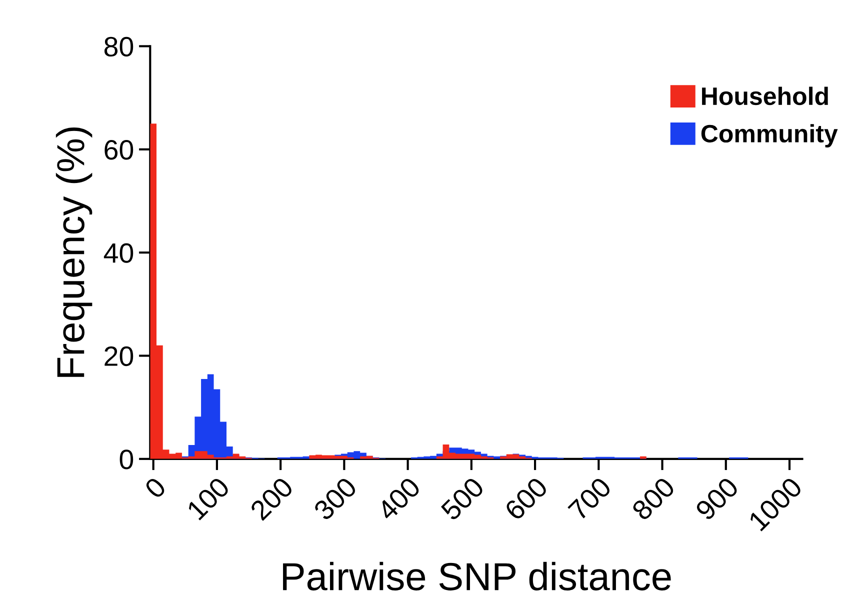 The width and height of the screenshot is (858, 616). I want to click on y-tick-label: 40, so click(119, 253).